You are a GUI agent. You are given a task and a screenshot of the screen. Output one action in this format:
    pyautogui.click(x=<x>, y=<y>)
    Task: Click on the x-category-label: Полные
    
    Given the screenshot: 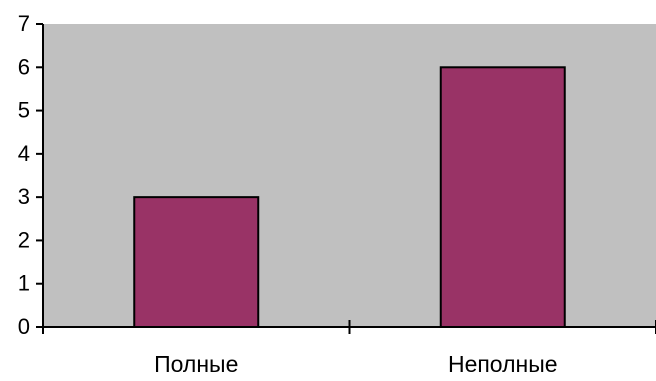 What is the action you would take?
    pyautogui.click(x=196, y=363)
    